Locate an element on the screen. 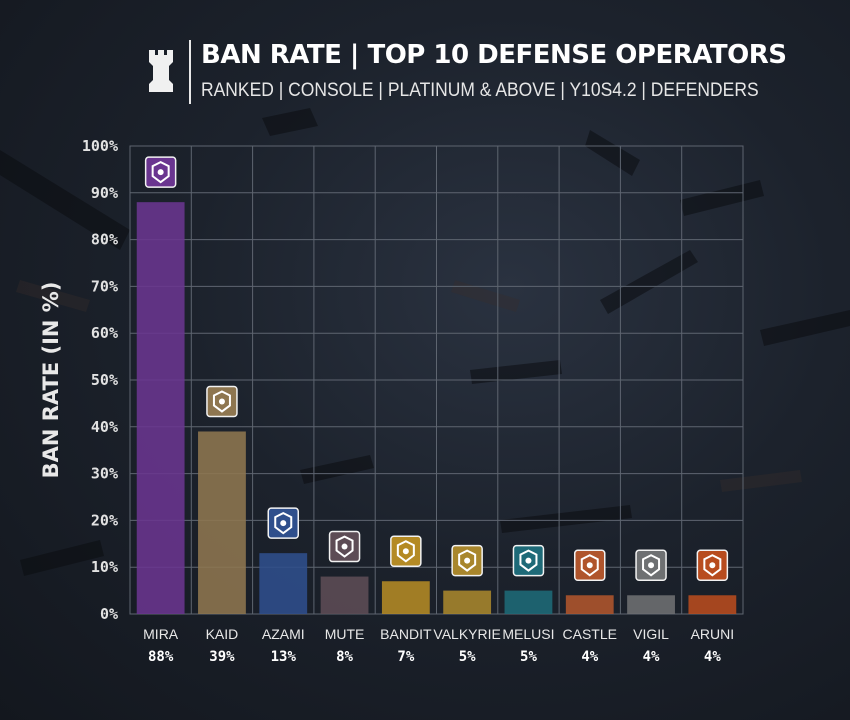  valkyrie-icon is located at coordinates (467, 560).